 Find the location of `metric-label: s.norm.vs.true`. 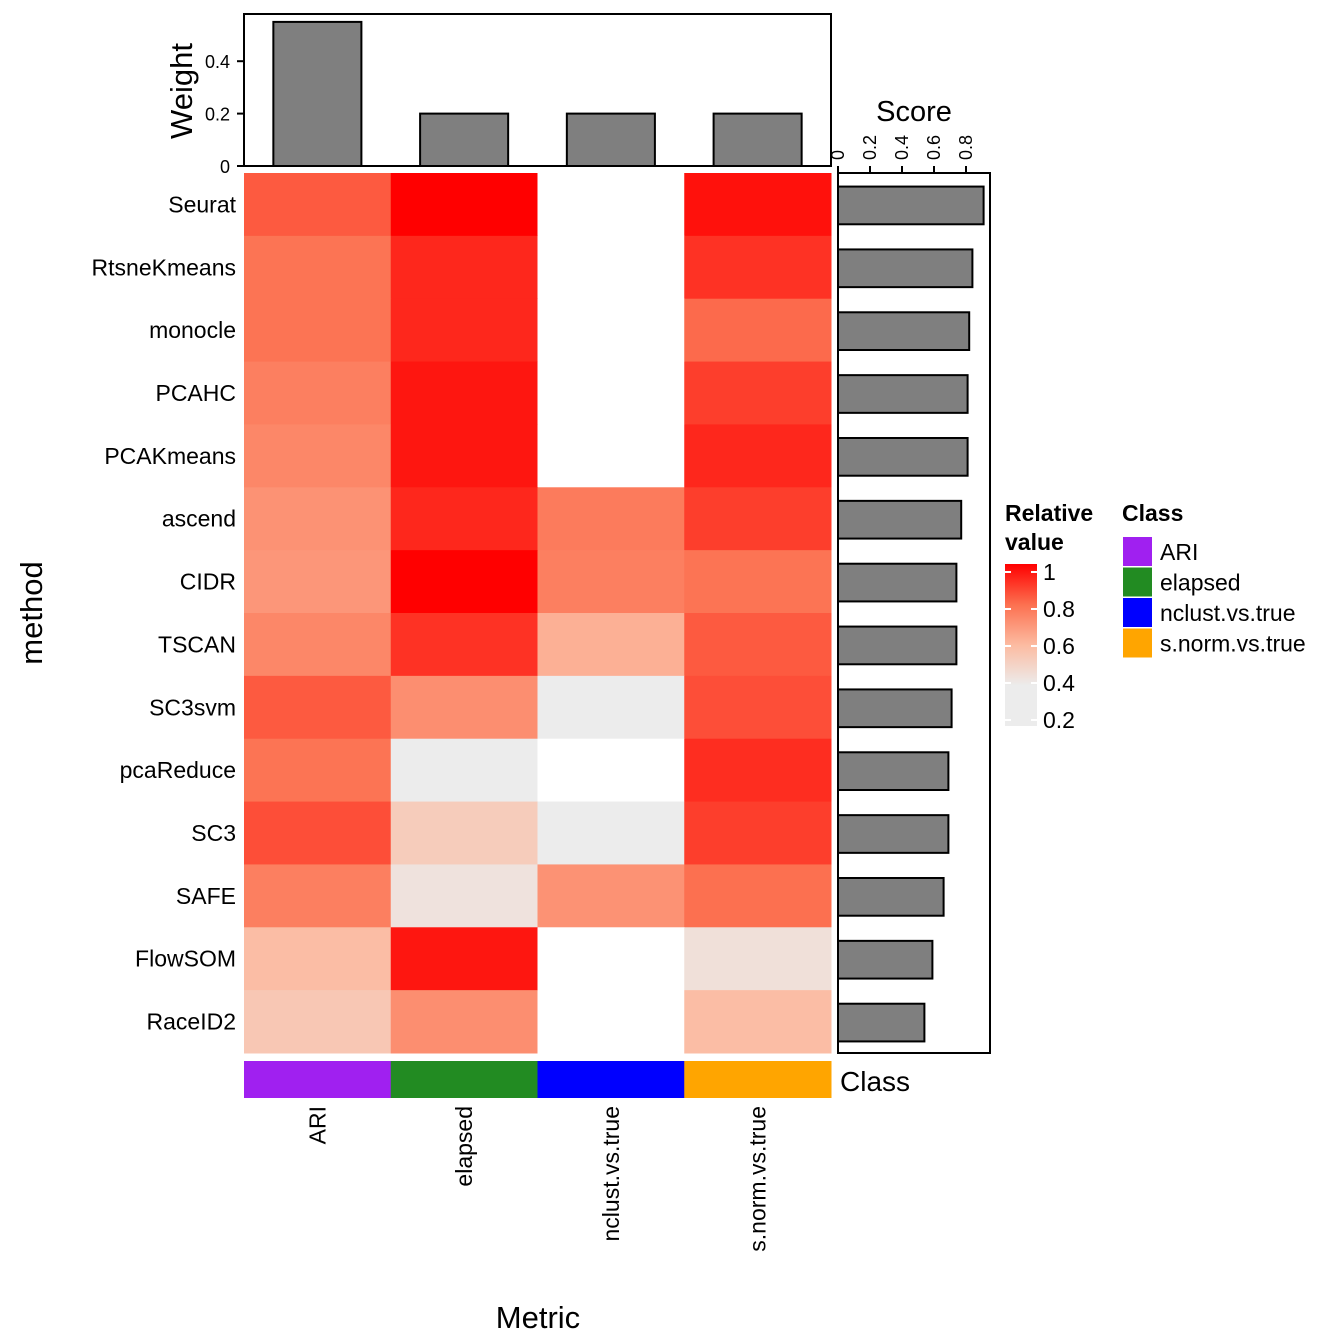

metric-label: s.norm.vs.true is located at coordinates (758, 1179).